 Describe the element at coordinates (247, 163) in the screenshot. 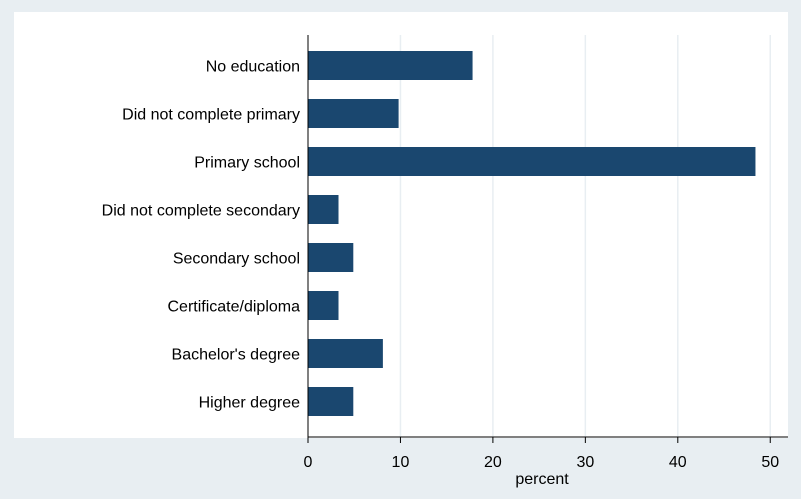

I see `category-label: Primary school` at that location.